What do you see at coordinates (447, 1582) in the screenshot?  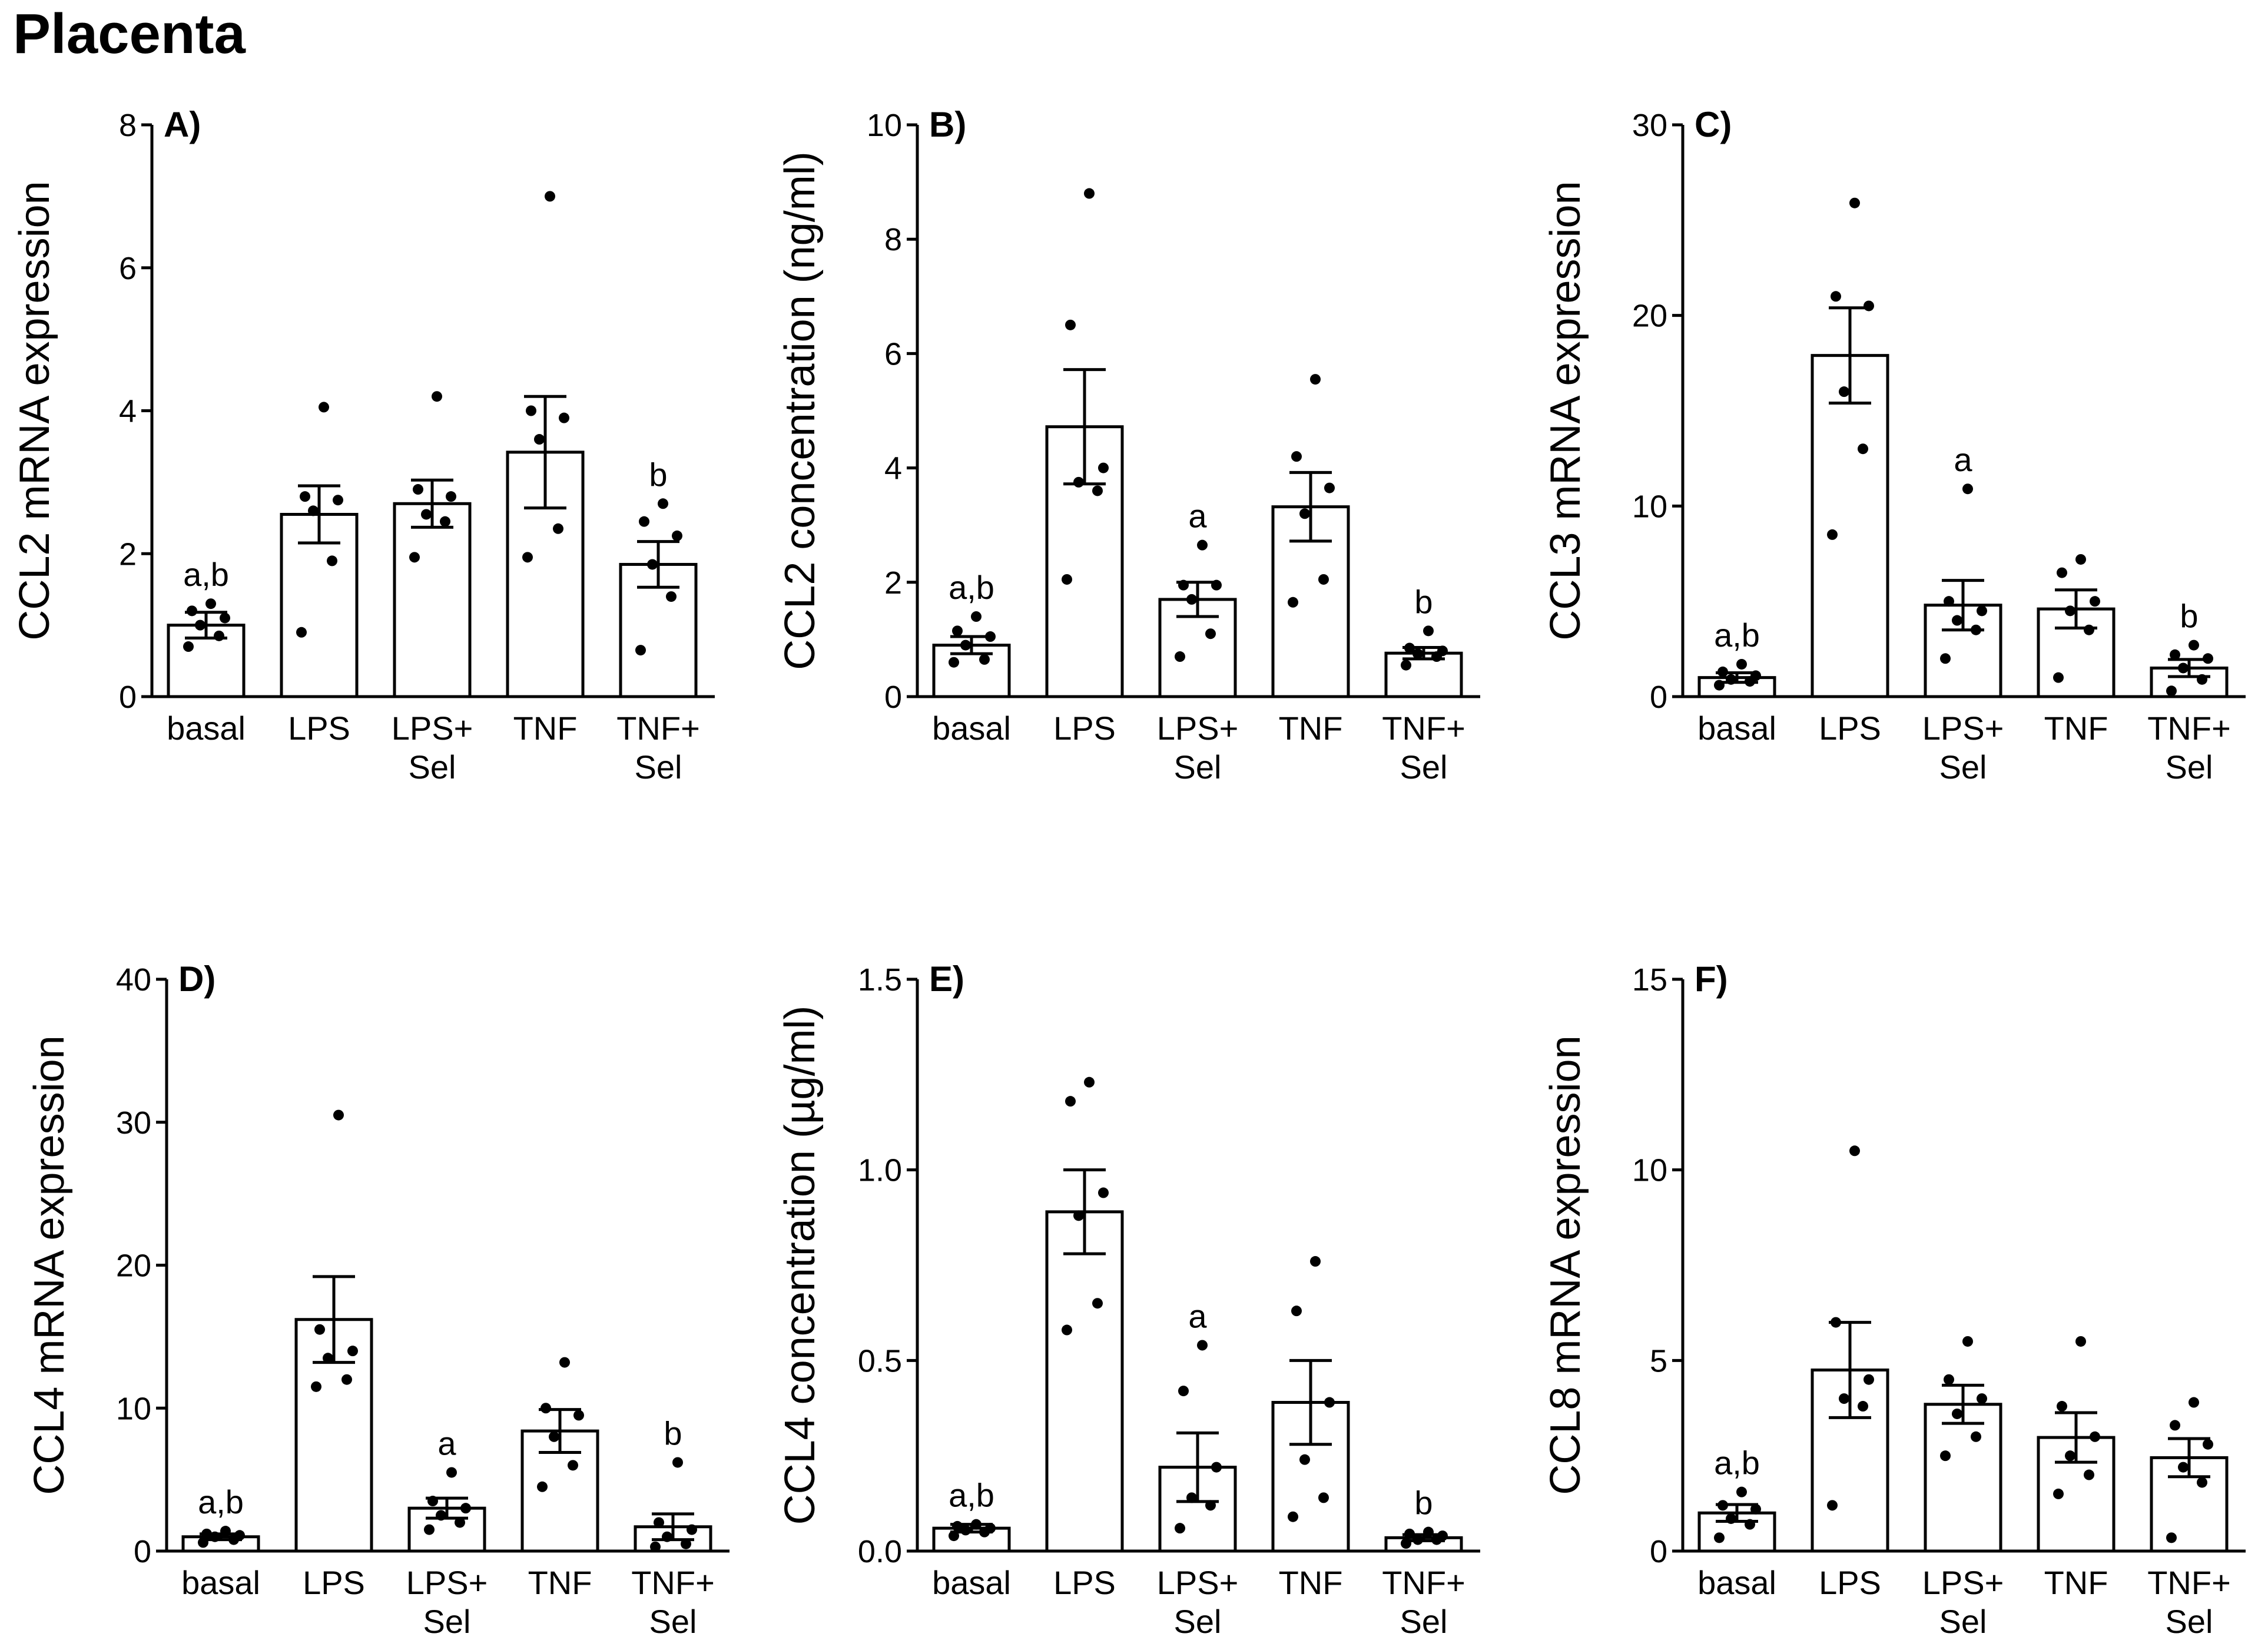 I see `category-label: LPS+` at bounding box center [447, 1582].